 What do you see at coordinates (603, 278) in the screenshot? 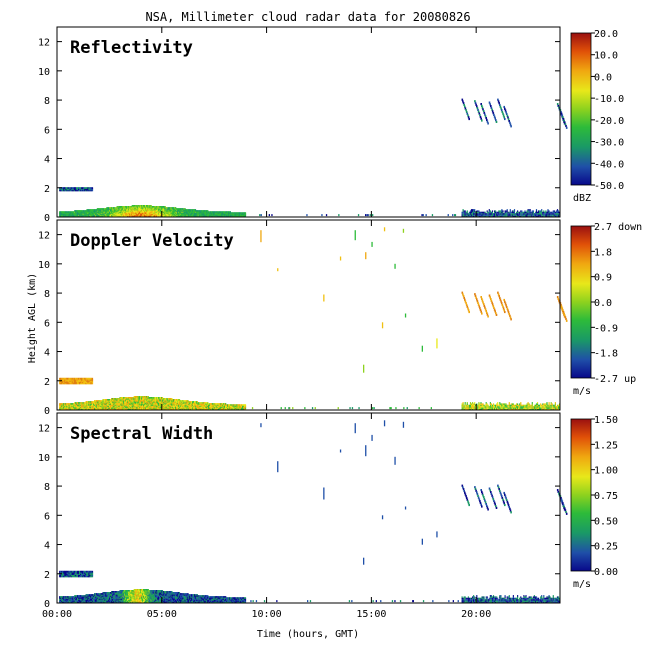
I see `colorbar-tick-label: 0.9` at bounding box center [603, 278].